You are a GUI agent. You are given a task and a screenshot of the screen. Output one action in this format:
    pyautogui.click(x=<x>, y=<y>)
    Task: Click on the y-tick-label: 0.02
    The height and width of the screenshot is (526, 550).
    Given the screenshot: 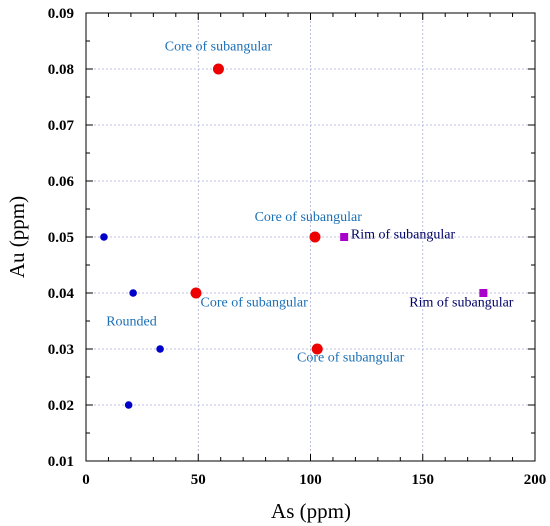 What is the action you would take?
    pyautogui.click(x=61, y=406)
    